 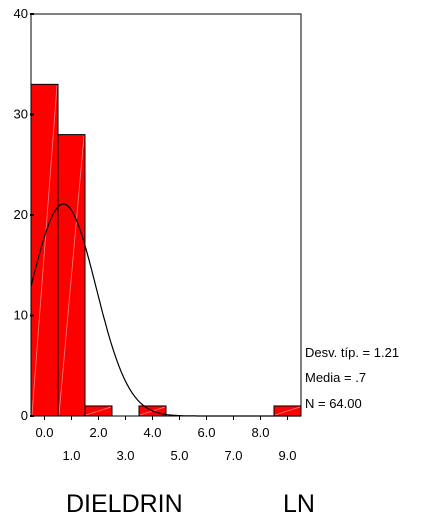 What do you see at coordinates (333, 403) in the screenshot?
I see `stat-n: N = 64.00` at bounding box center [333, 403].